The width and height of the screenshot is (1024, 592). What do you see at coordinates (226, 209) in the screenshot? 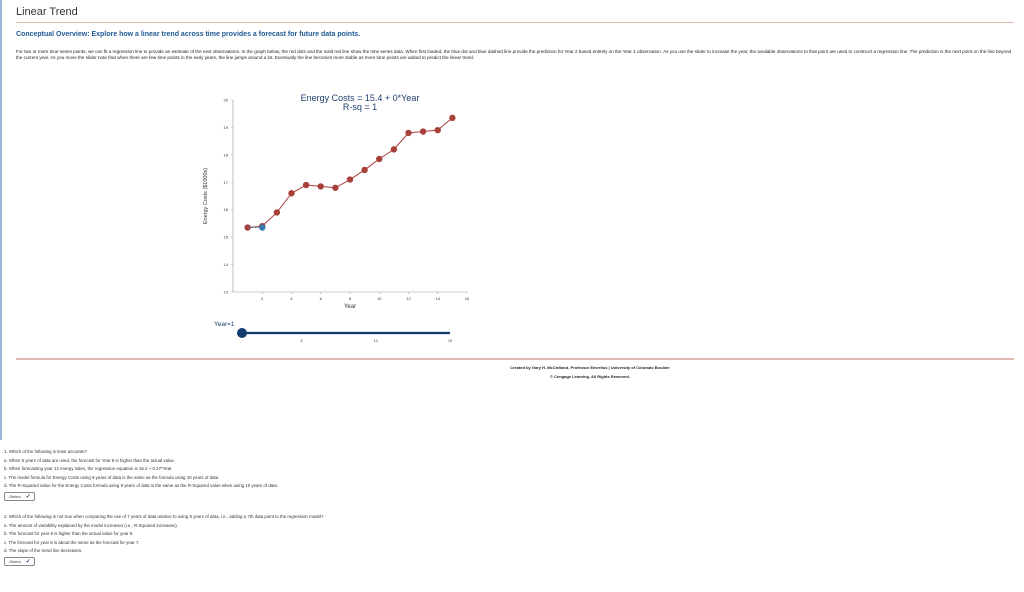
I see `y-tick-label: 16` at bounding box center [226, 209].